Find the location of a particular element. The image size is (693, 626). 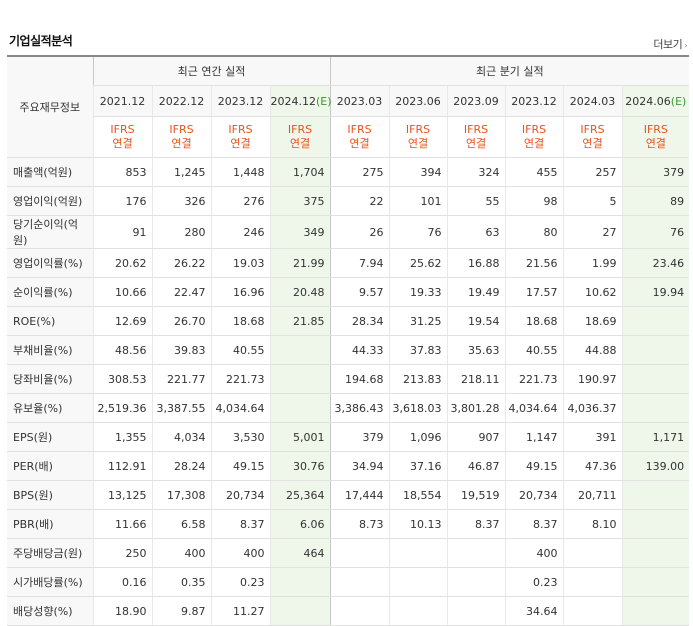

table-cell: 3,618.03 is located at coordinates (418, 408).